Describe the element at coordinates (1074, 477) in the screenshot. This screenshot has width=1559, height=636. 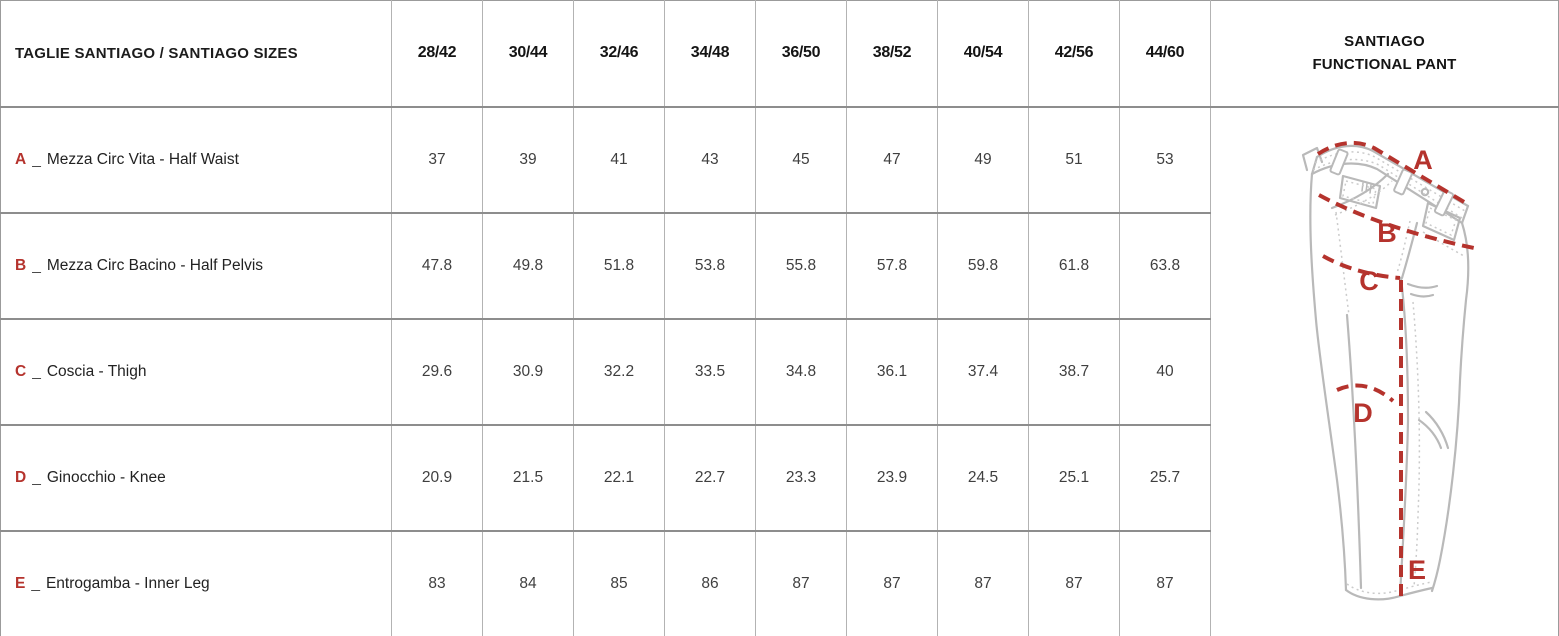
I see `value-cell: 25.1` at that location.